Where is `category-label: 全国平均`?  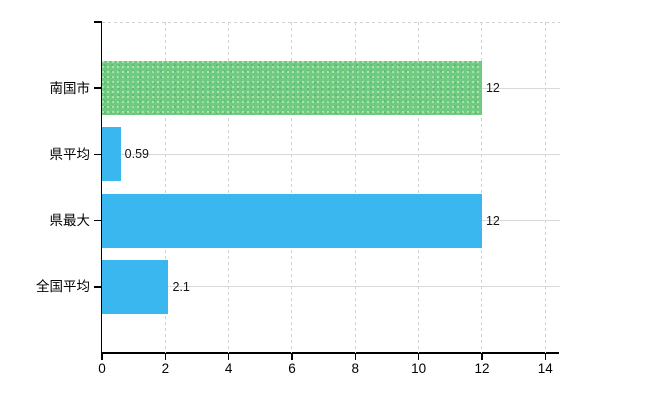
category-label: 全国平均 is located at coordinates (63, 287).